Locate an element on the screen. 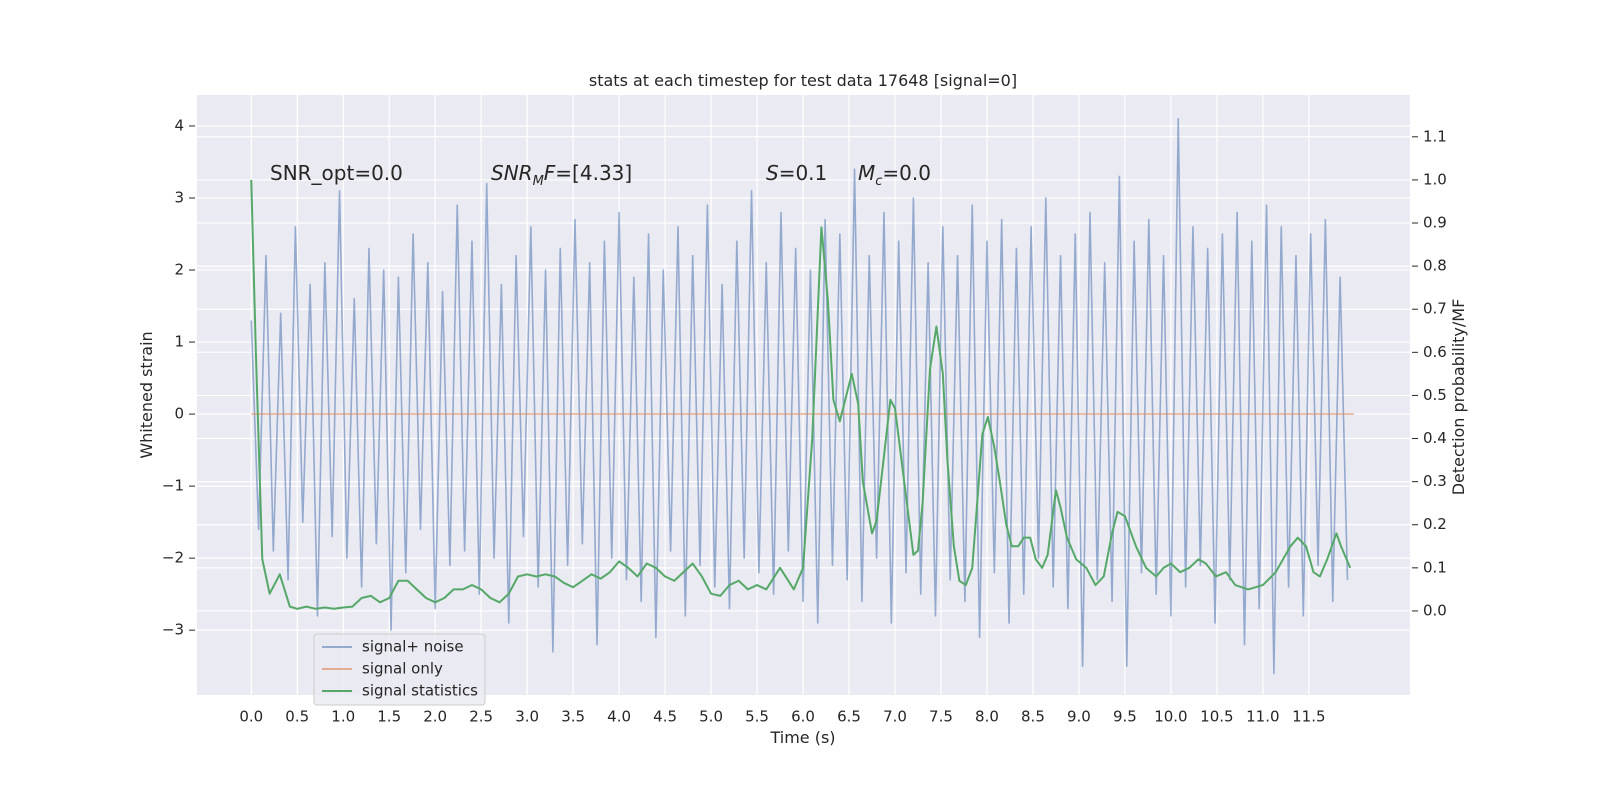  x-tick-label: 0.0 is located at coordinates (251, 717).